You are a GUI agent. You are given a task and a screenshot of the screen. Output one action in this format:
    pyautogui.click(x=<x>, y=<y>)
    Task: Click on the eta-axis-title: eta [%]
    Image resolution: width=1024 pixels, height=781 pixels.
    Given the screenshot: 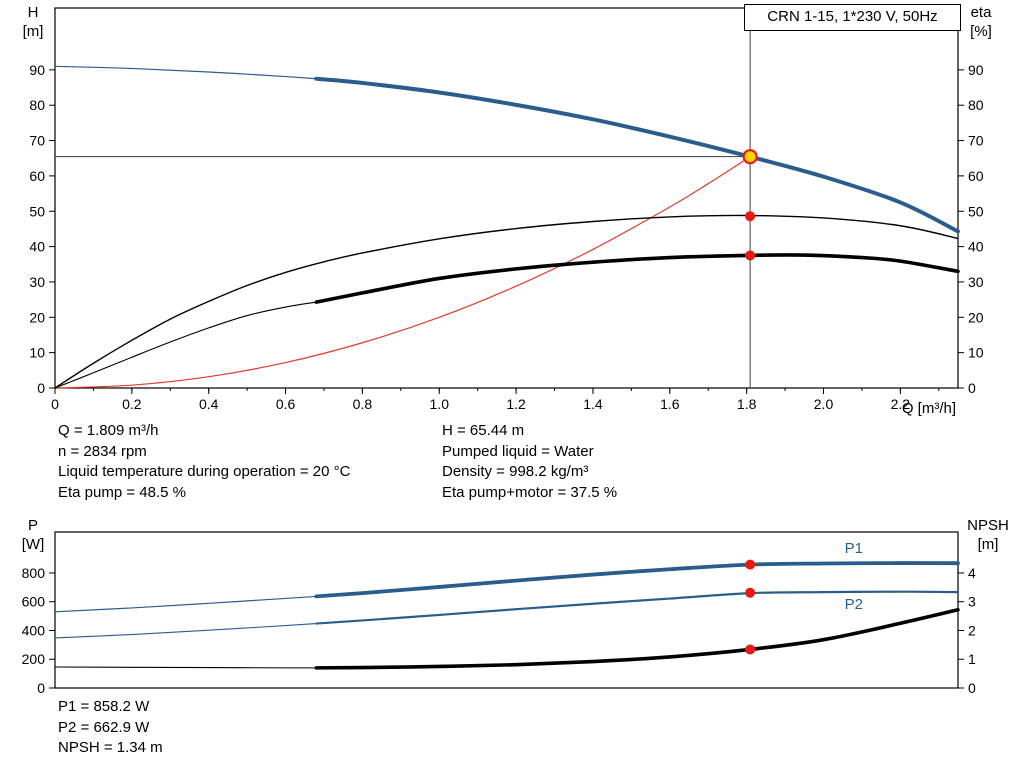 What is the action you would take?
    pyautogui.click(x=981, y=22)
    